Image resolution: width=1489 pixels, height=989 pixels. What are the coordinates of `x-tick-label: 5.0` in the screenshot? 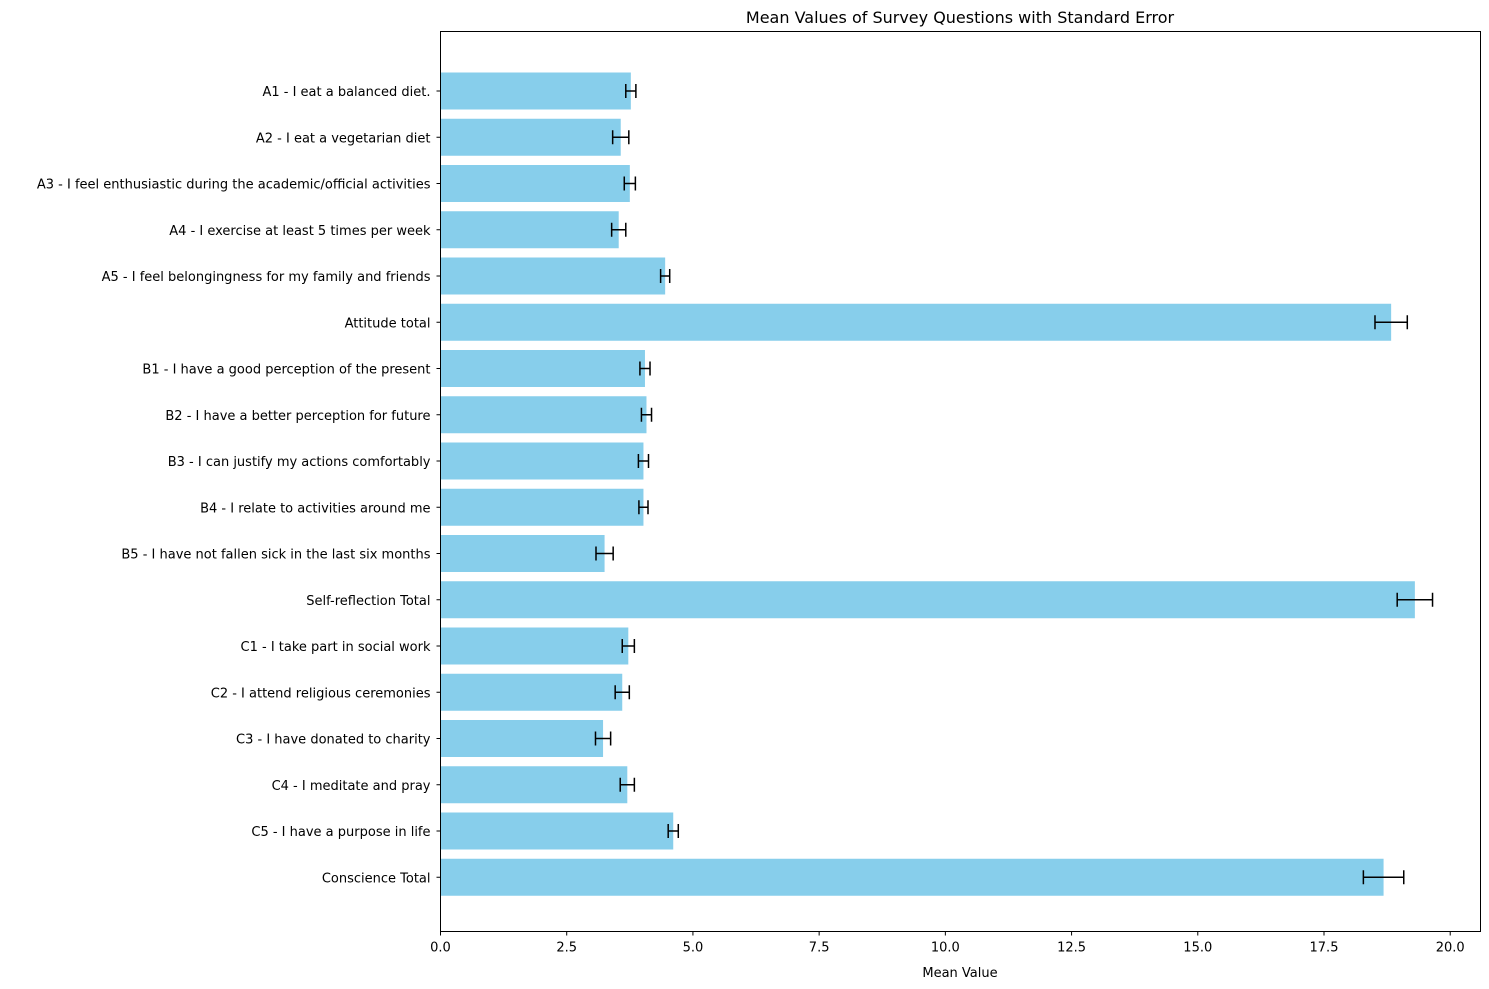 It's located at (693, 948).